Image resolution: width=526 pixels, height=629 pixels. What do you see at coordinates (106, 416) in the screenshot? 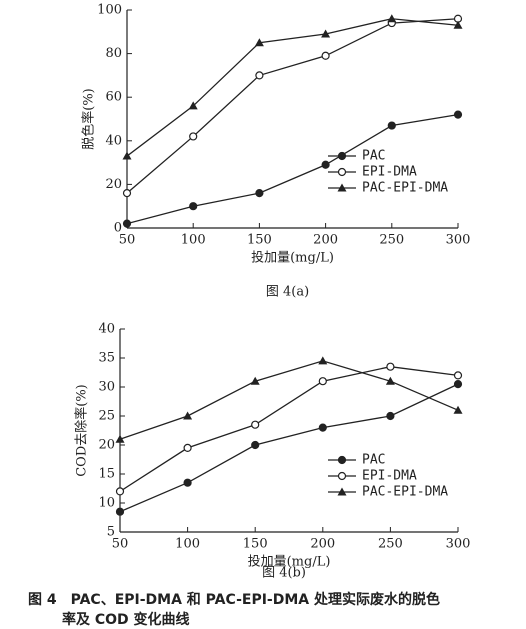
I see `y-tick-label: 25` at bounding box center [106, 416].